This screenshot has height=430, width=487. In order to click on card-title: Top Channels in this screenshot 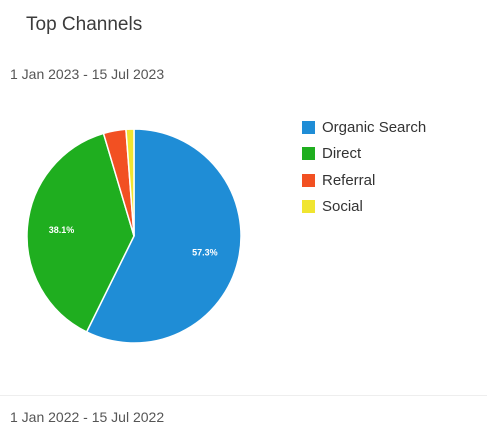, I will do `click(84, 24)`.